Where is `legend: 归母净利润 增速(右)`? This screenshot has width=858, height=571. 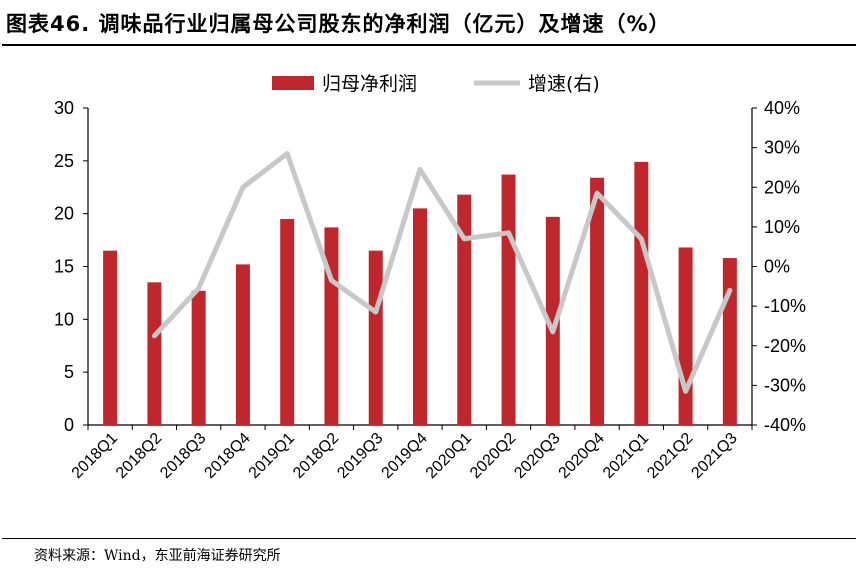
legend: 归母净利润 增速(右) is located at coordinates (436, 84).